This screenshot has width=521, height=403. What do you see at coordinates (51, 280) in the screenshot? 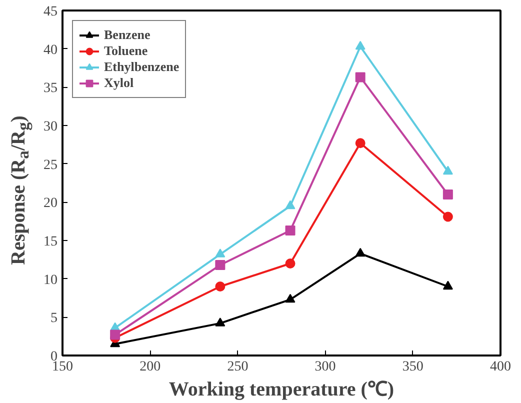
I see `y-tick-label: 10` at bounding box center [51, 280].